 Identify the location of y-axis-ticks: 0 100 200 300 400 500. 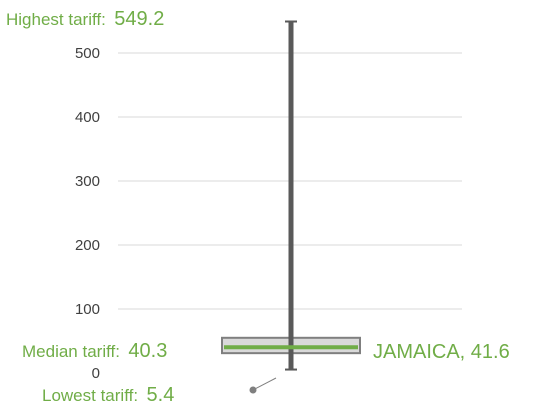
(87, 213).